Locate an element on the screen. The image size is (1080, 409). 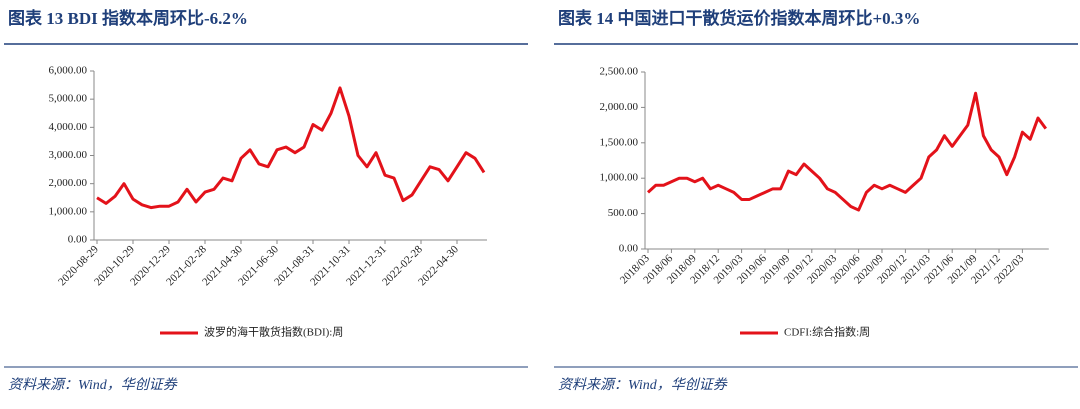
y-tick-label: 2,500.00 is located at coordinates (619, 72).